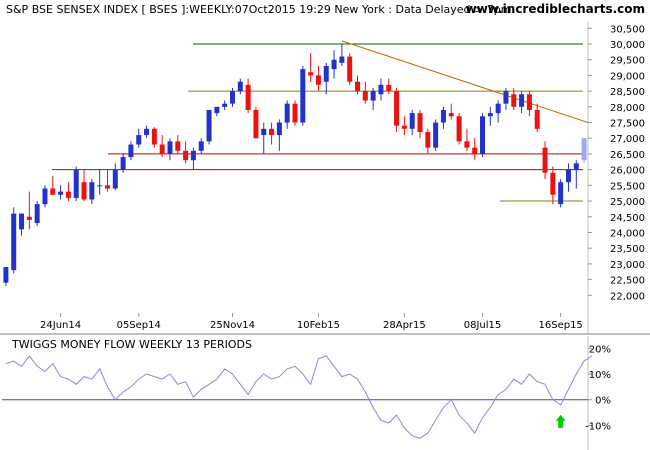 The width and height of the screenshot is (650, 450). I want to click on site-watermark: www.incrediblecharts.com, so click(555, 9).